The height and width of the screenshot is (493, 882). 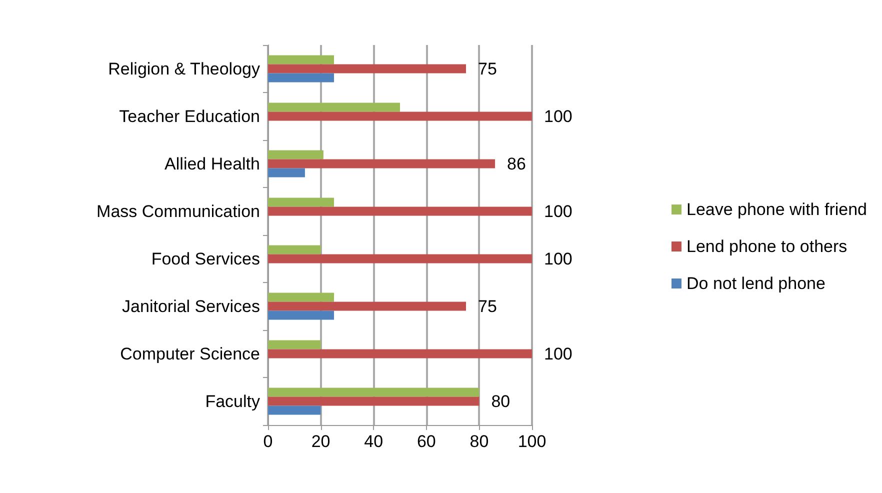 What do you see at coordinates (374, 441) in the screenshot?
I see `x-tick-label: 40` at bounding box center [374, 441].